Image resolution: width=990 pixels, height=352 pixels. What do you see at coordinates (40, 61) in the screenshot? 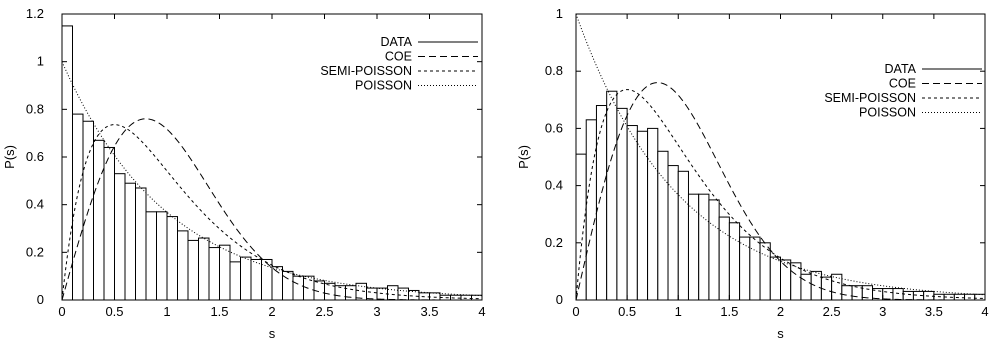
I see `chart1-y-tick-label: 1` at bounding box center [40, 61].